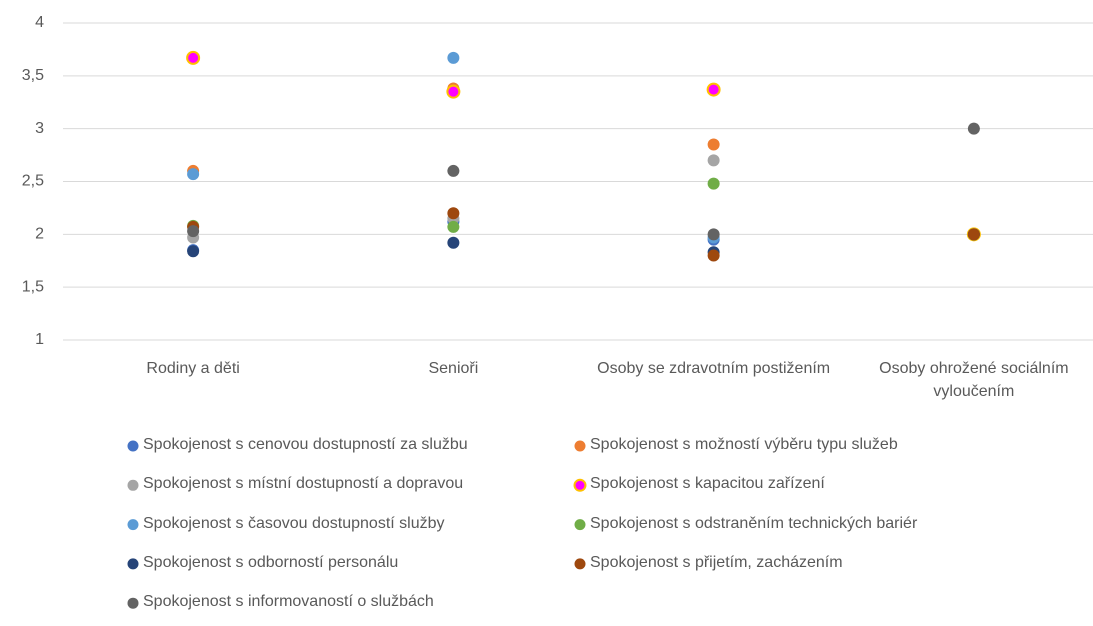  Describe the element at coordinates (33, 181) in the screenshot. I see `y-tick-label: 2,5` at that location.